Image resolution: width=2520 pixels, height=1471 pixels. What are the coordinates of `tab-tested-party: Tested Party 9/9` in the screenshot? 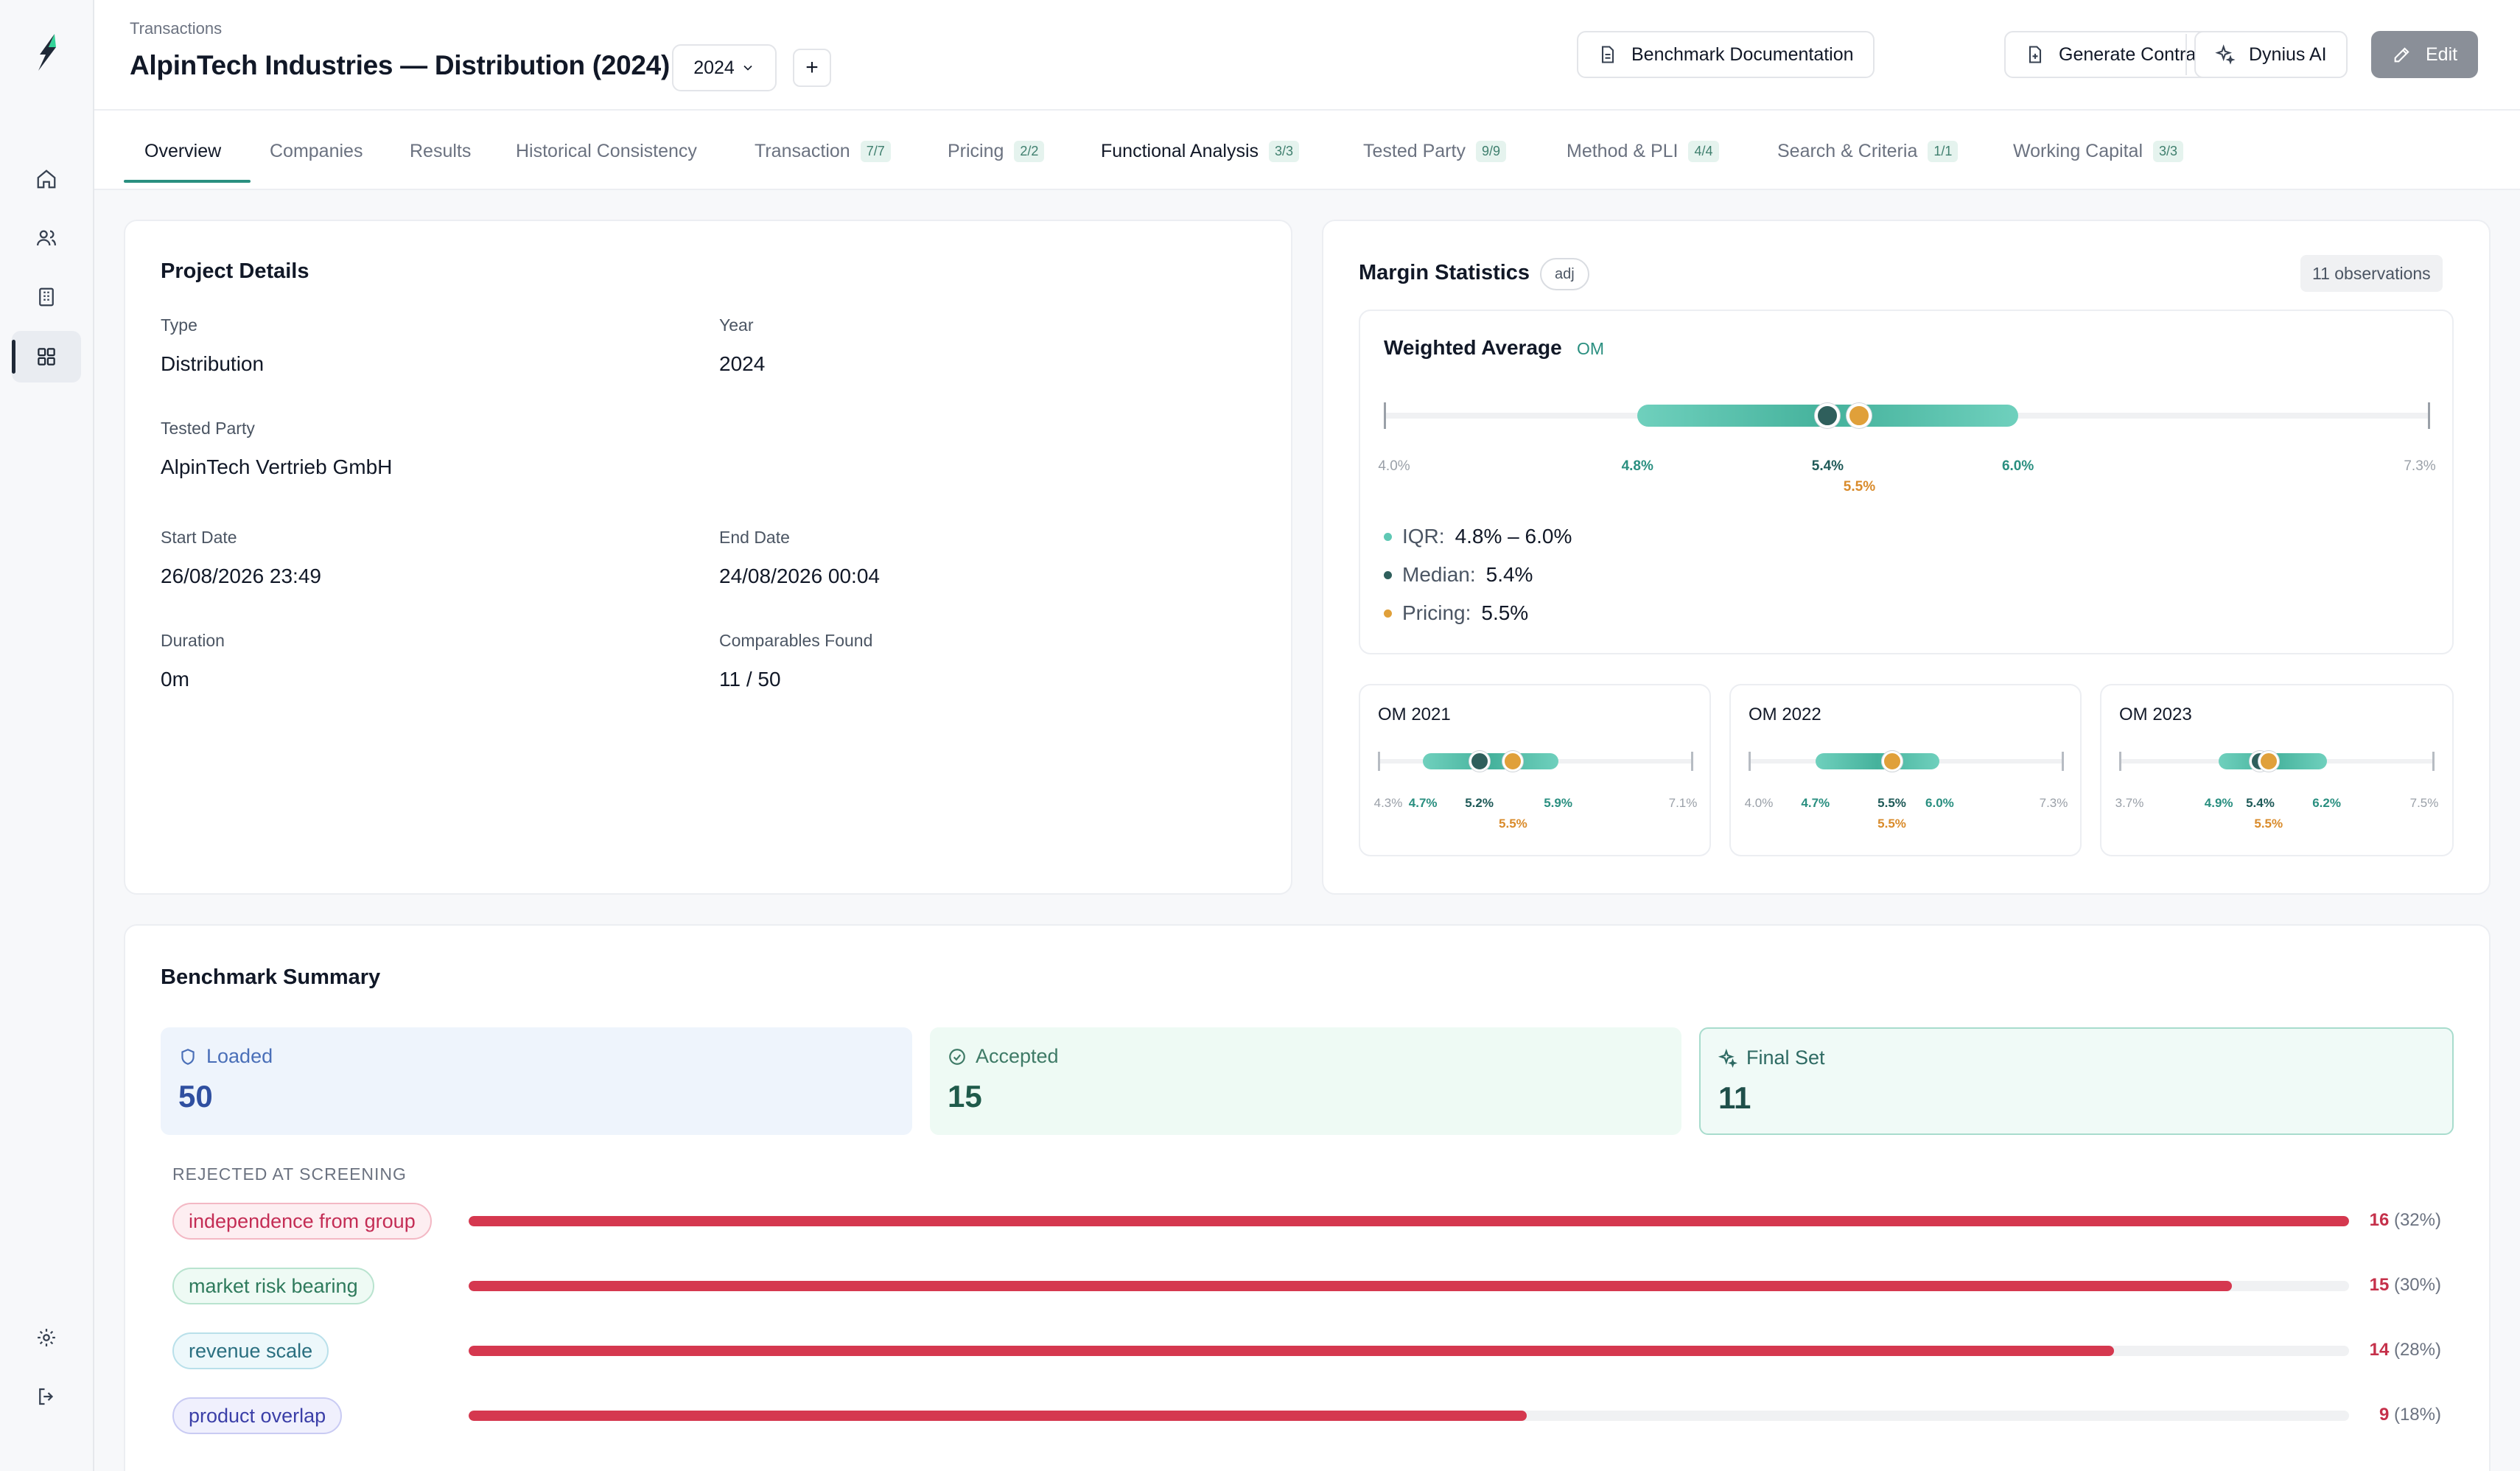 It's located at (1434, 151).